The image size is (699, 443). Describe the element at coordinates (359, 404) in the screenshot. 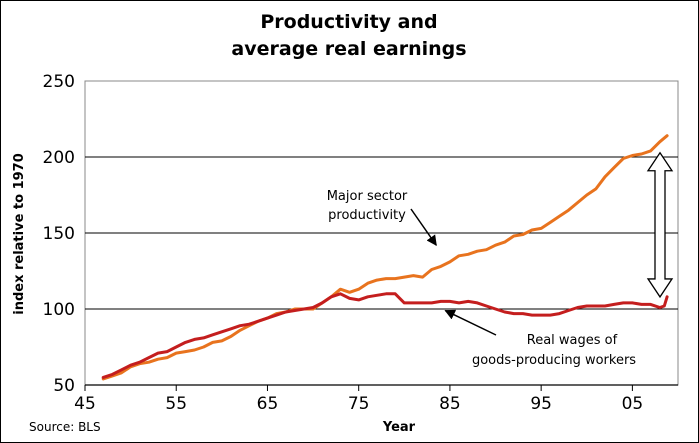

I see `x-tick-label-75: 75` at that location.